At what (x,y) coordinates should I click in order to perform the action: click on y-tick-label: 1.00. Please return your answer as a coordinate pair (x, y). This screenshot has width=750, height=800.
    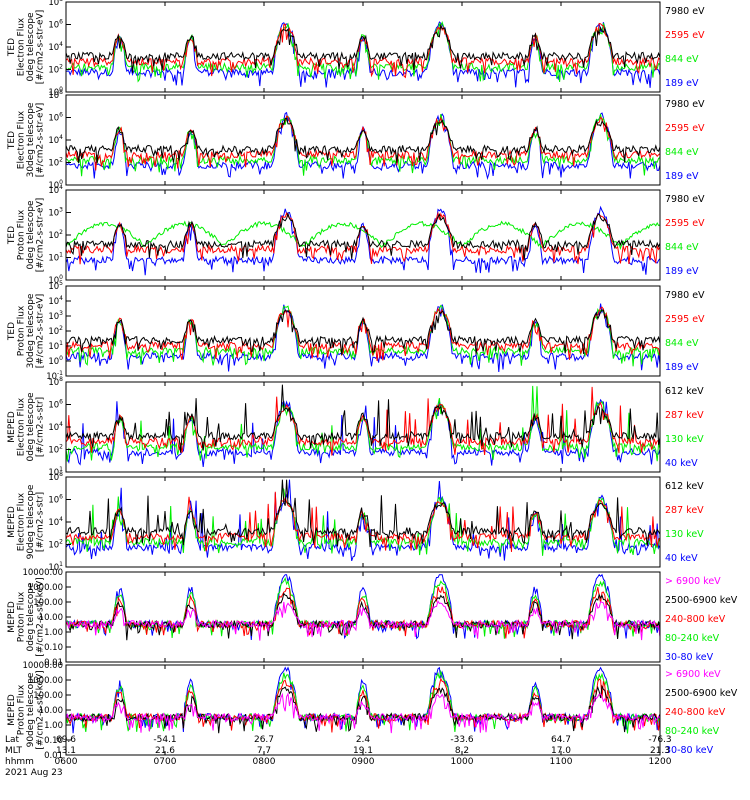
    Looking at the image, I should click on (53, 726).